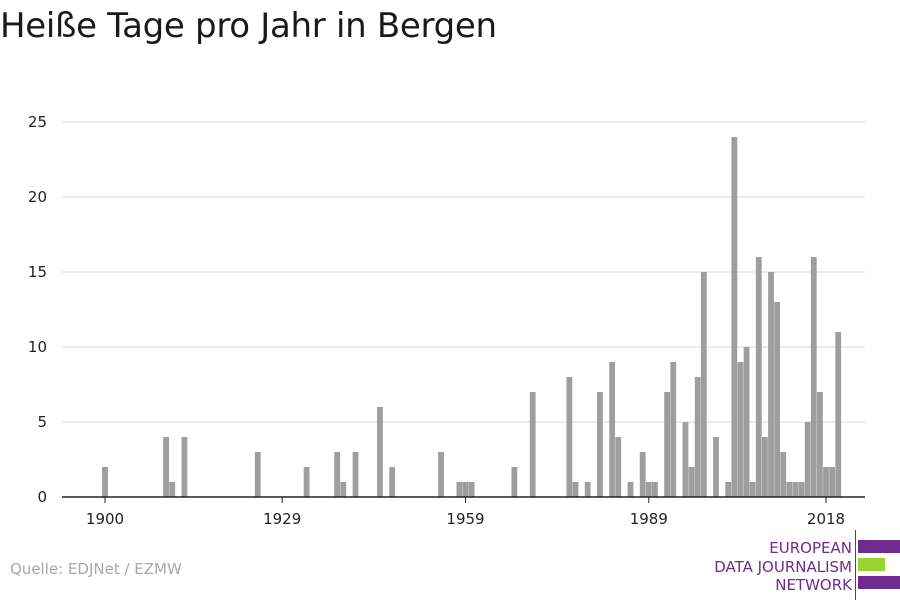  What do you see at coordinates (649, 519) in the screenshot?
I see `x-tick-label: 1989` at bounding box center [649, 519].